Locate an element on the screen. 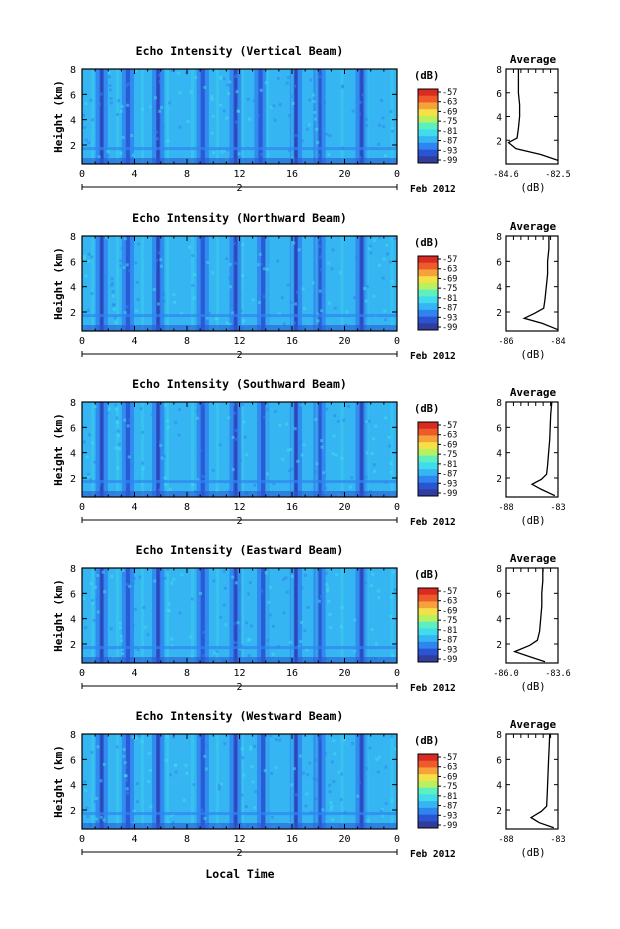 Image resolution: width=620 pixels, height=929 pixels. x-tick-label: 20 is located at coordinates (344, 673).